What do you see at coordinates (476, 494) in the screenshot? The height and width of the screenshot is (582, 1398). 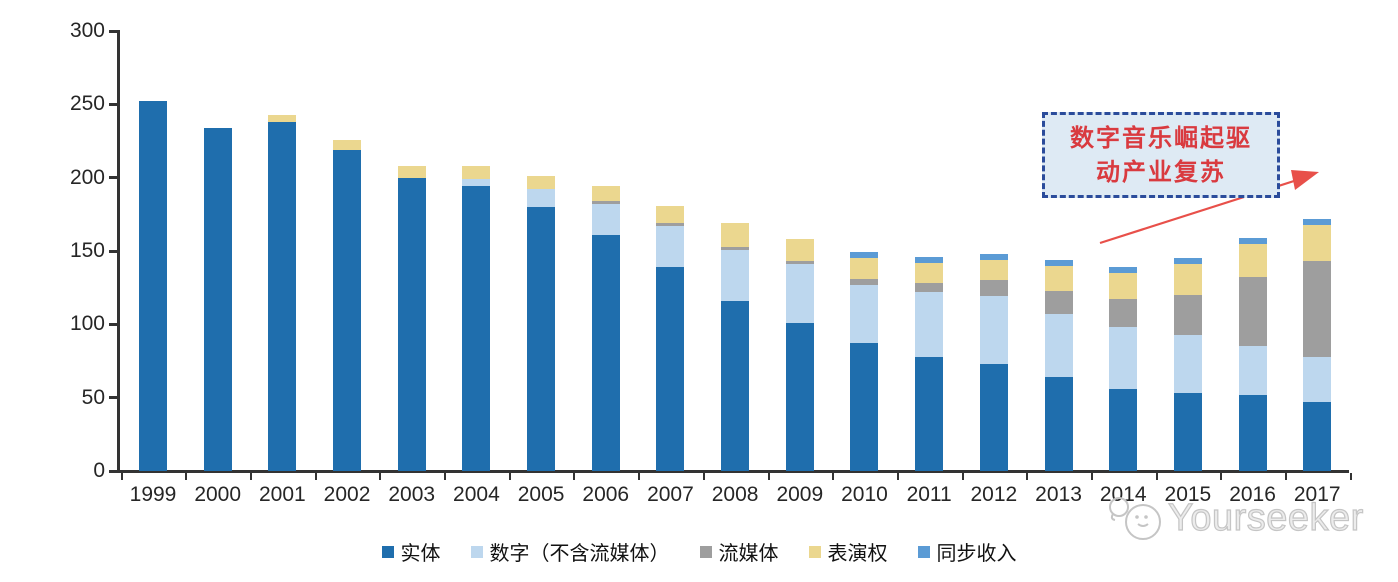 I see `x-axis-label: 2004` at bounding box center [476, 494].